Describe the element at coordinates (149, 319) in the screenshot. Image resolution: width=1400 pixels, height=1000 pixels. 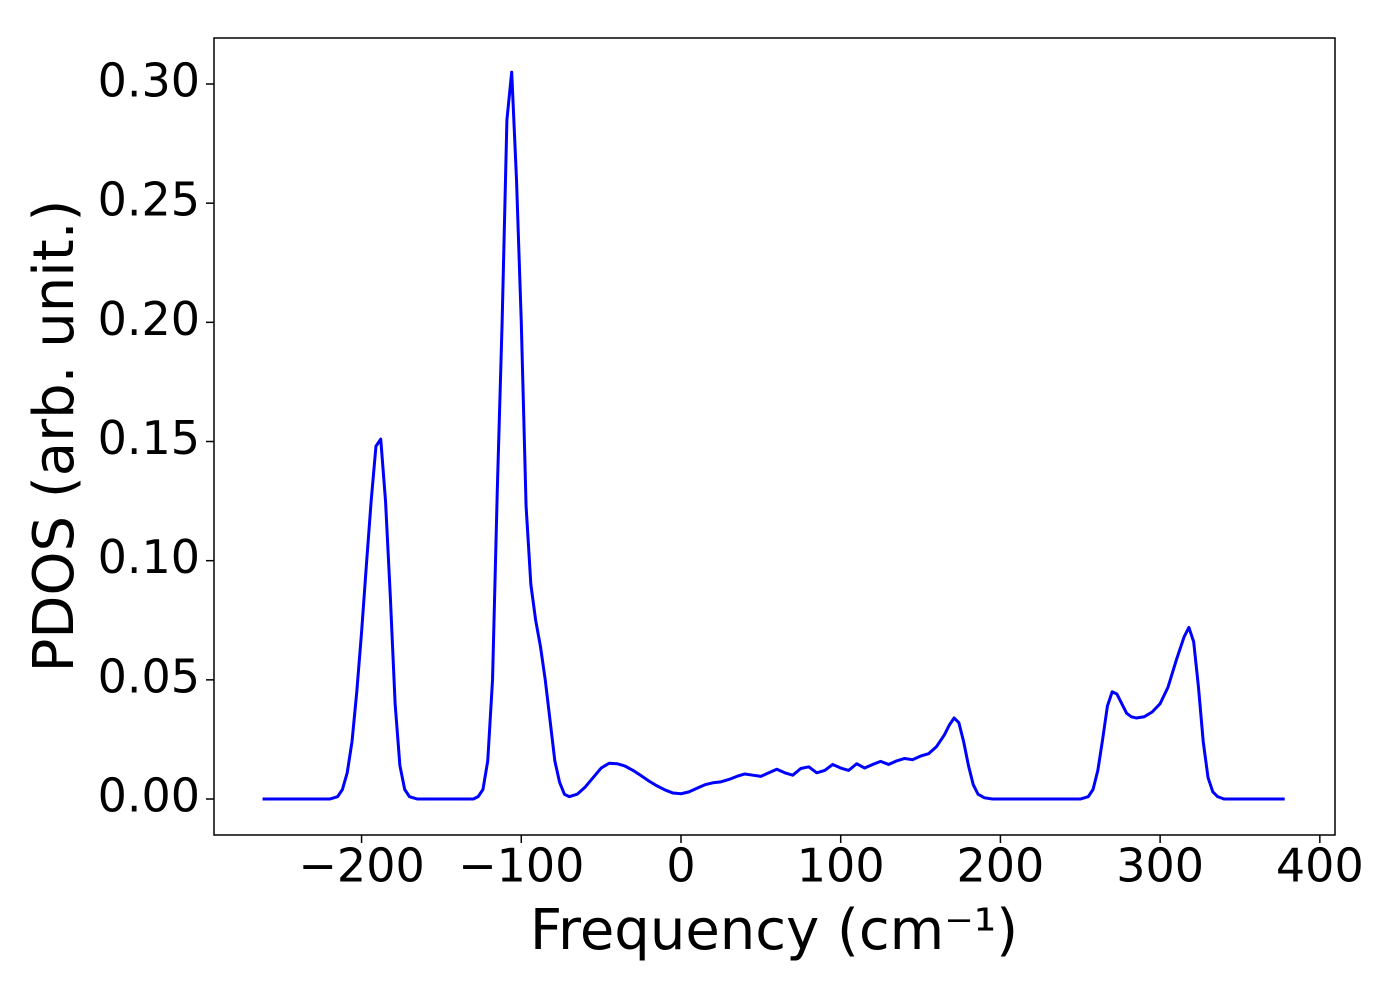
I see `y-tick-label: 0.20` at that location.